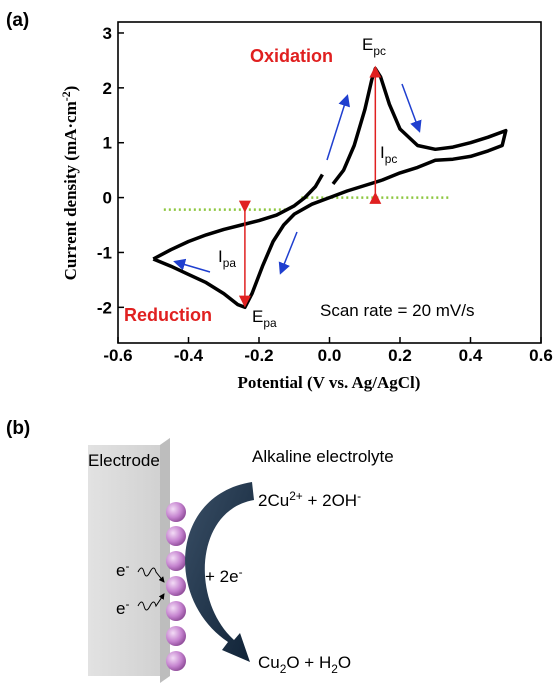  What do you see at coordinates (107, 198) in the screenshot?
I see `y-tick-label: 0` at bounding box center [107, 198].